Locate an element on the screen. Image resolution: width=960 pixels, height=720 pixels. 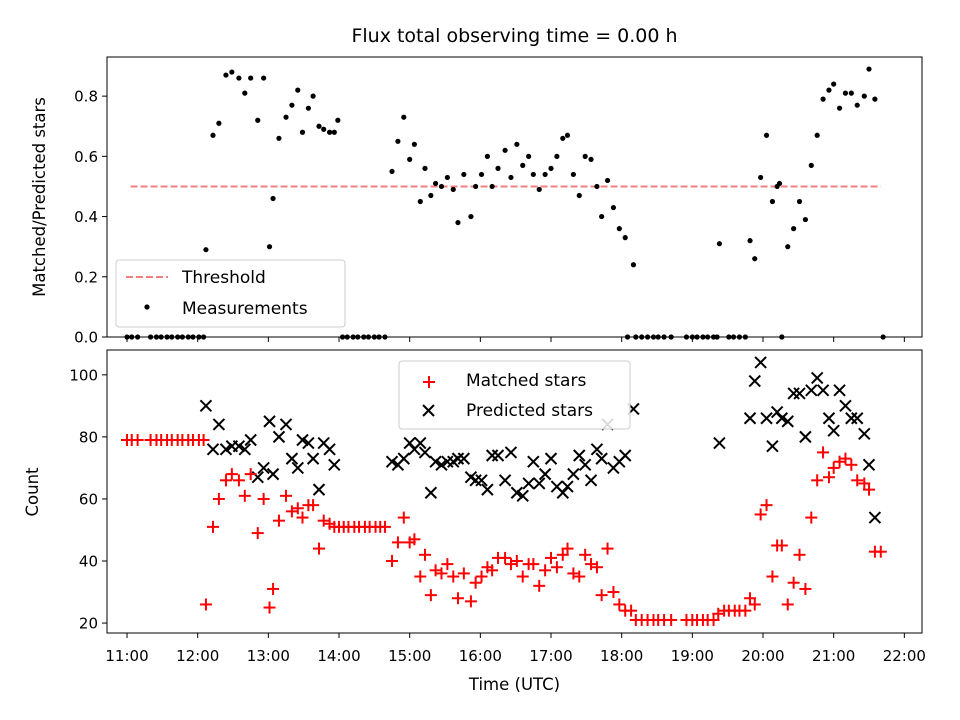
top-chart-legend: Threshold Measurements is located at coordinates (230, 293).